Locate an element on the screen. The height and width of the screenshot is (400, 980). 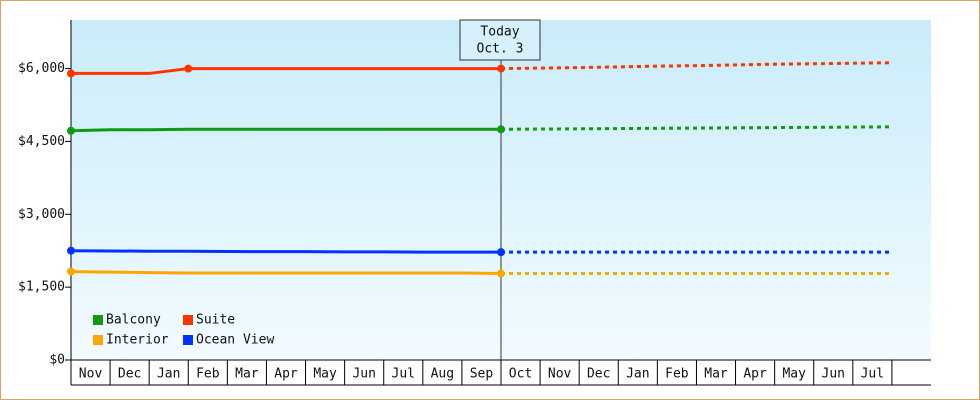
legend-label: Suite is located at coordinates (215, 320).